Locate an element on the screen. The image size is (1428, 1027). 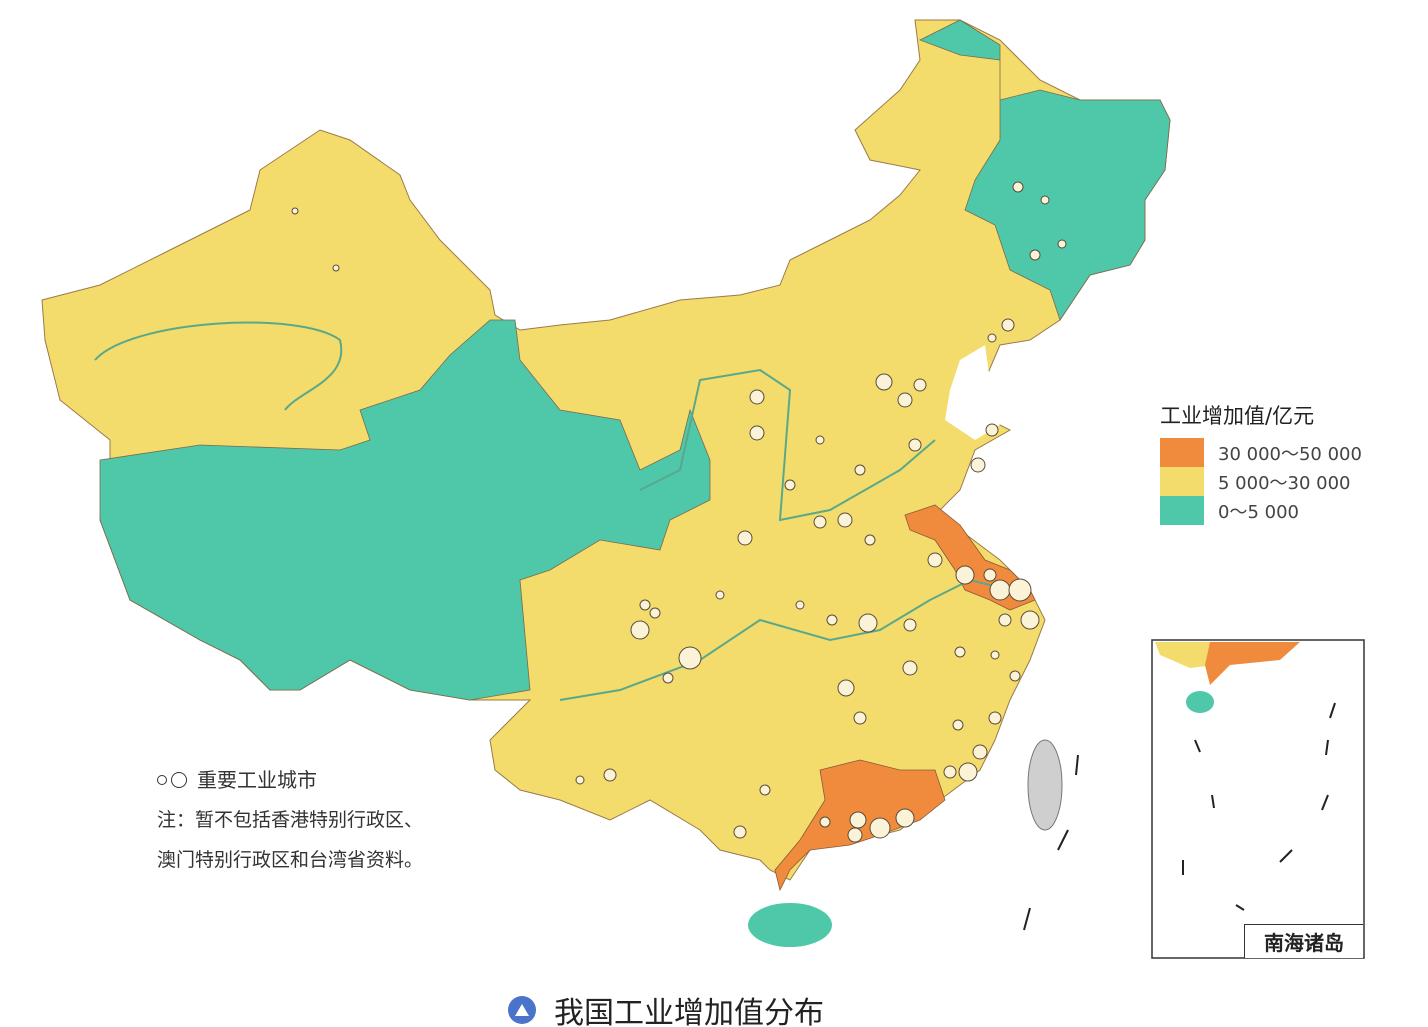
tarim-lake is located at coordinates (218, 366).